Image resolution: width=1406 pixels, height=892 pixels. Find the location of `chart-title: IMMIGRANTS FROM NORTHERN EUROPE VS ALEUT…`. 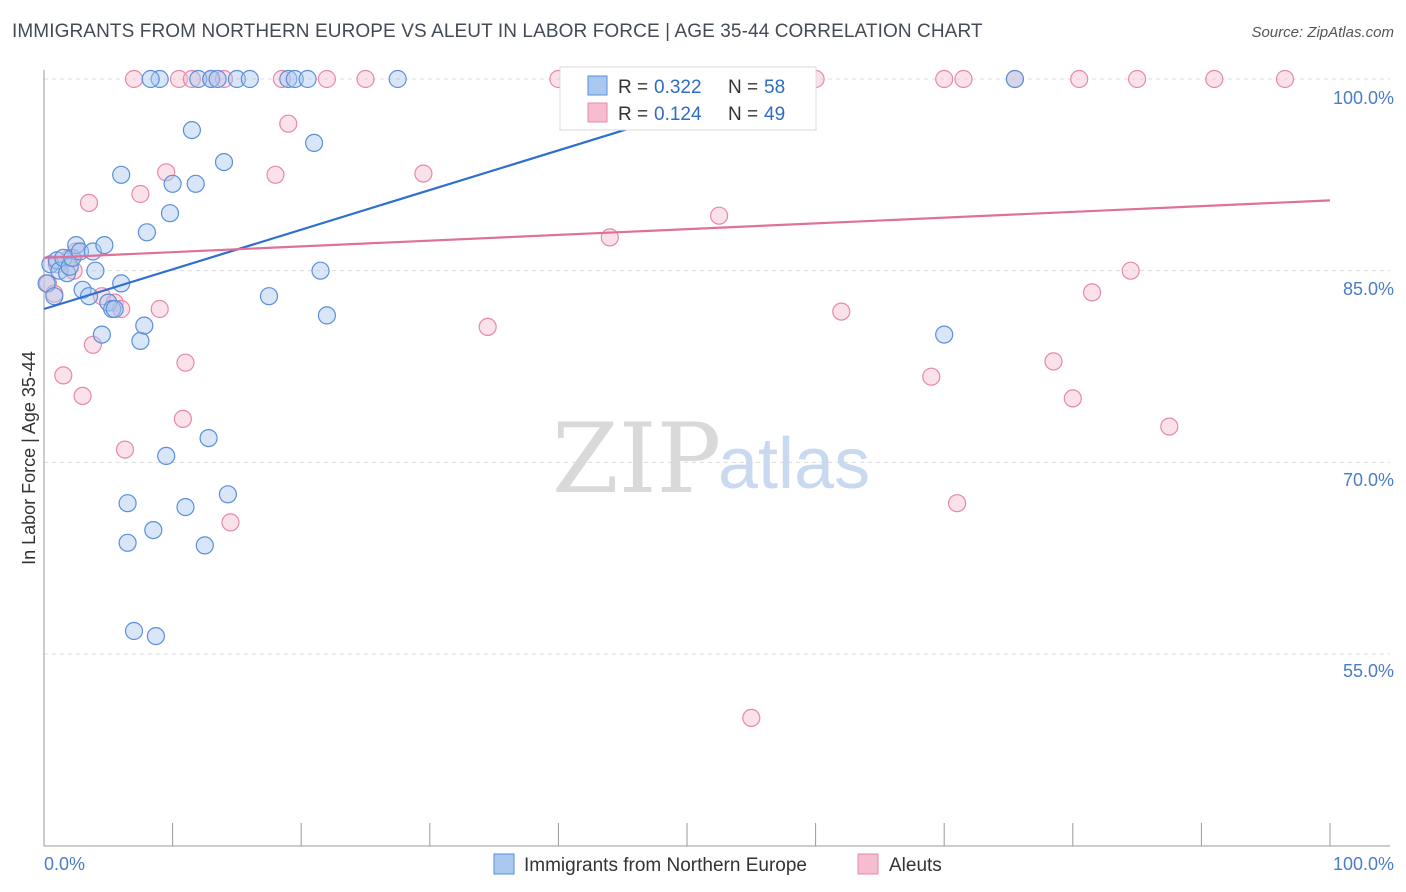

chart-title: IMMIGRANTS FROM NORTHERN EUROPE VS ALEUT… is located at coordinates (497, 31).